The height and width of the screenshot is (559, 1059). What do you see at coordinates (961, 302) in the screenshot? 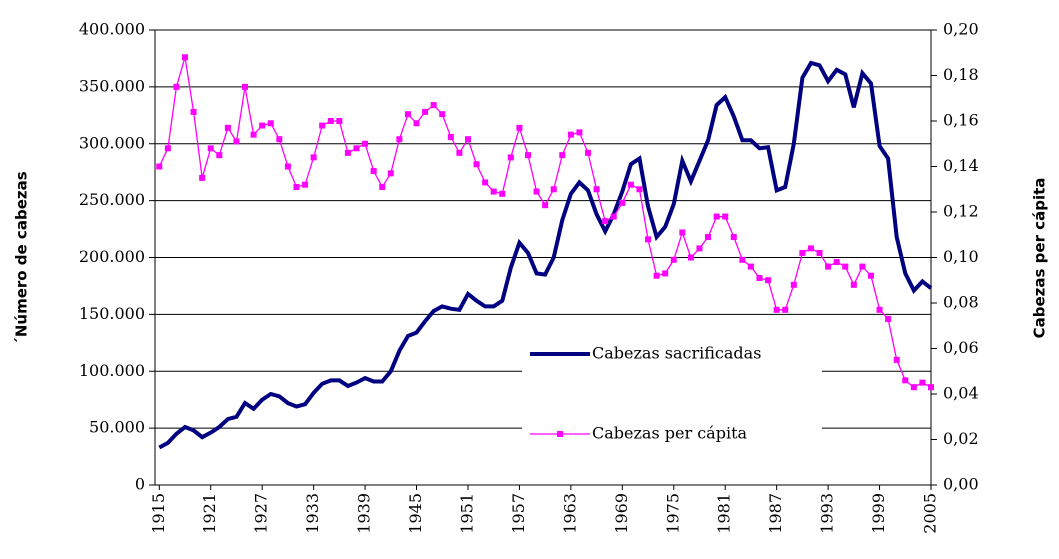
I see `y2-tick-label: 0,08` at bounding box center [961, 302].